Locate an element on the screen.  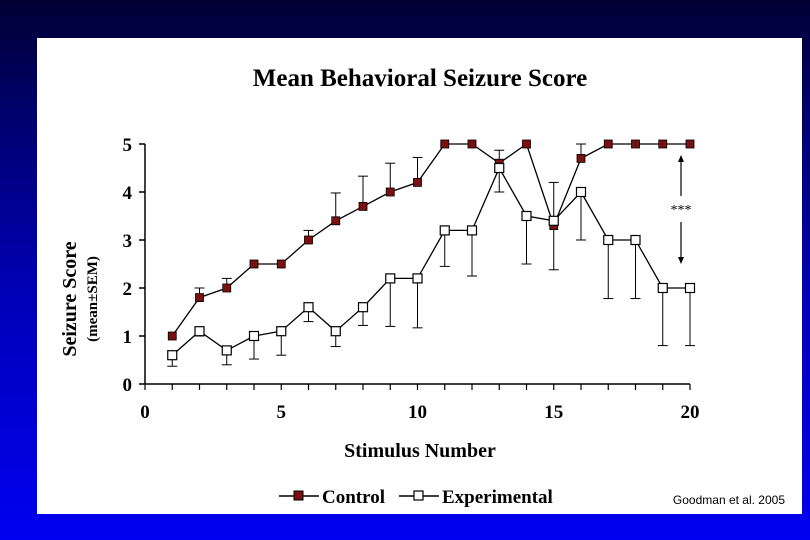
y-tick-label: 3 is located at coordinates (128, 241).